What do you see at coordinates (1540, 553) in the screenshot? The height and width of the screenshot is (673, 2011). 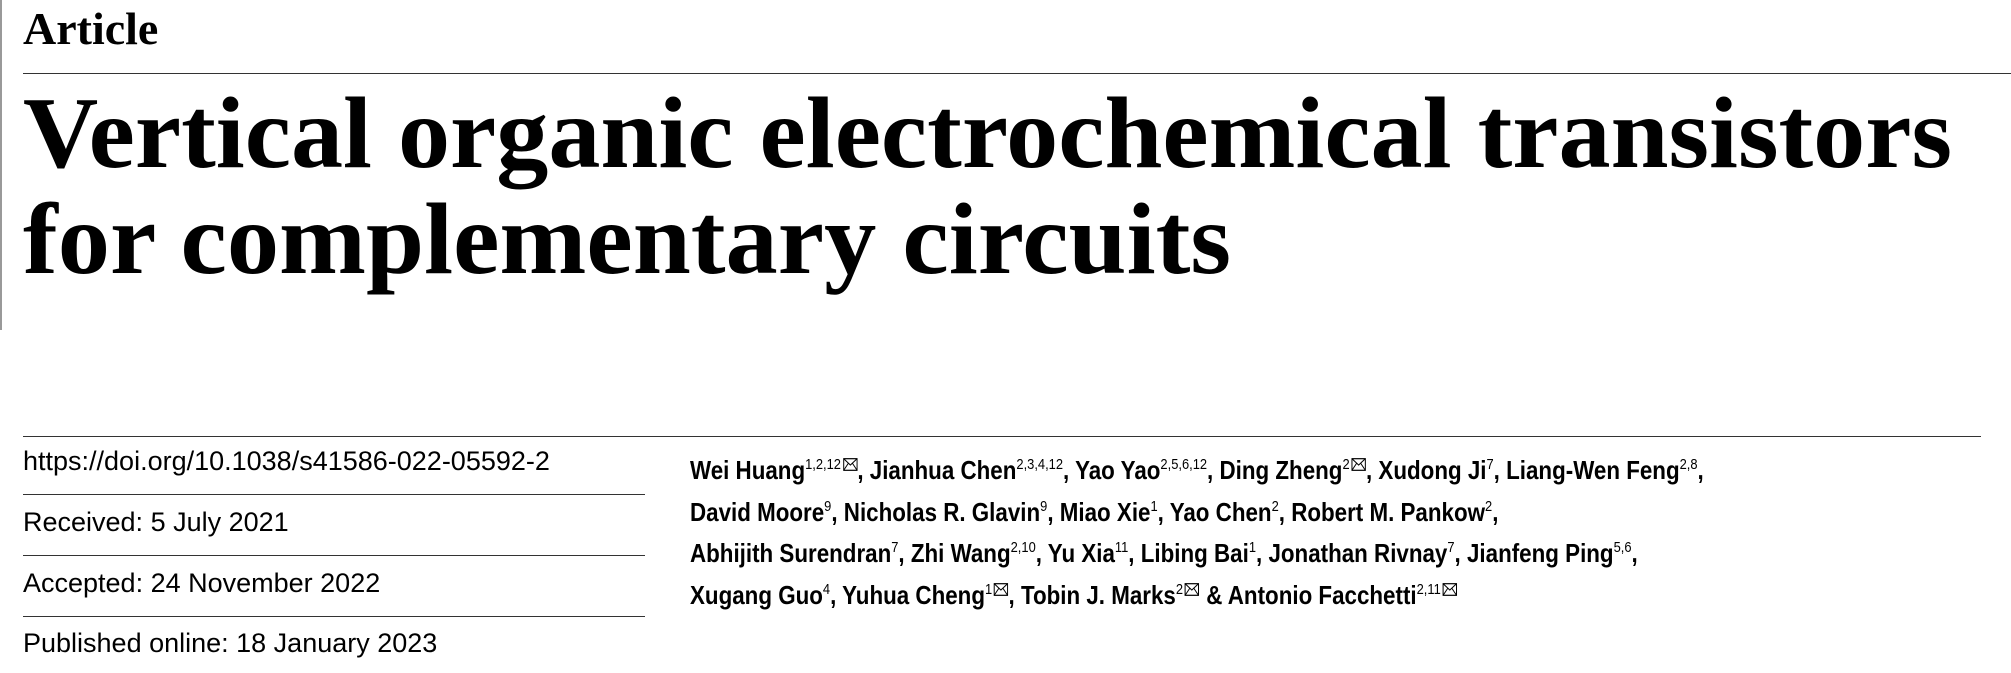 I see `author-name: Jianfeng Ping` at bounding box center [1540, 553].